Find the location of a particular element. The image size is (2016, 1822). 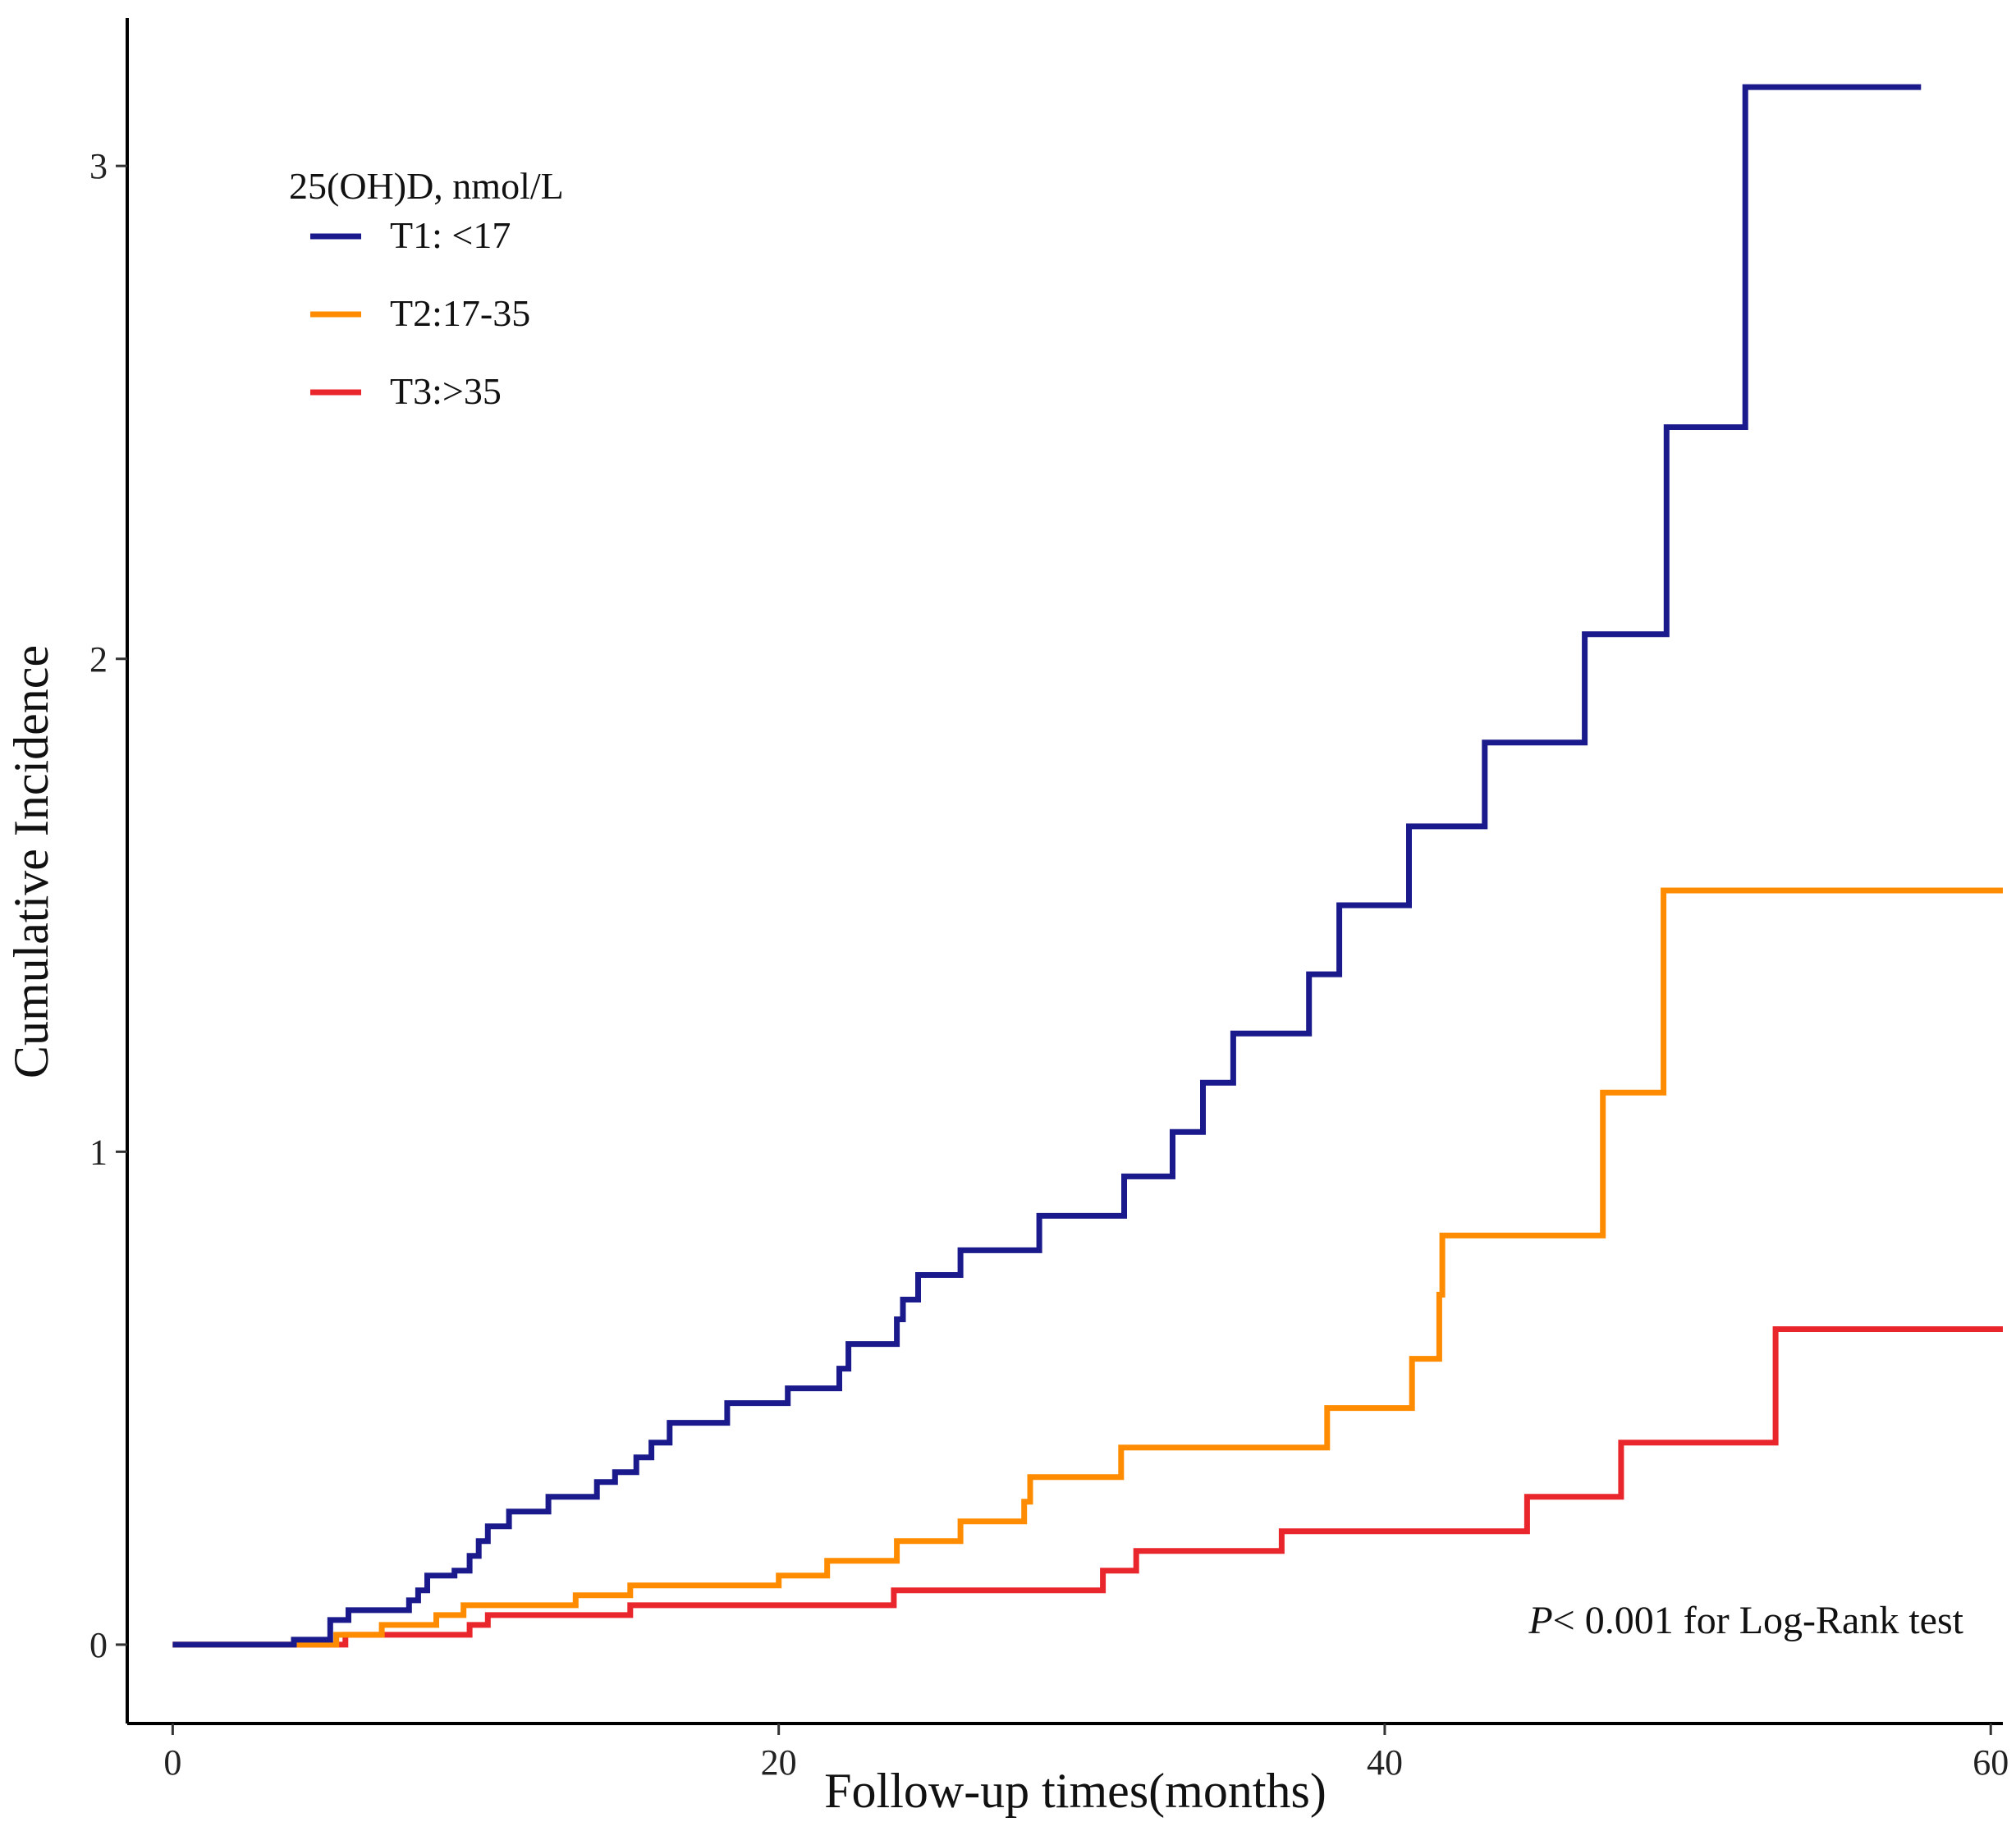

legend-label-t1: T1: <17 is located at coordinates (450, 235).